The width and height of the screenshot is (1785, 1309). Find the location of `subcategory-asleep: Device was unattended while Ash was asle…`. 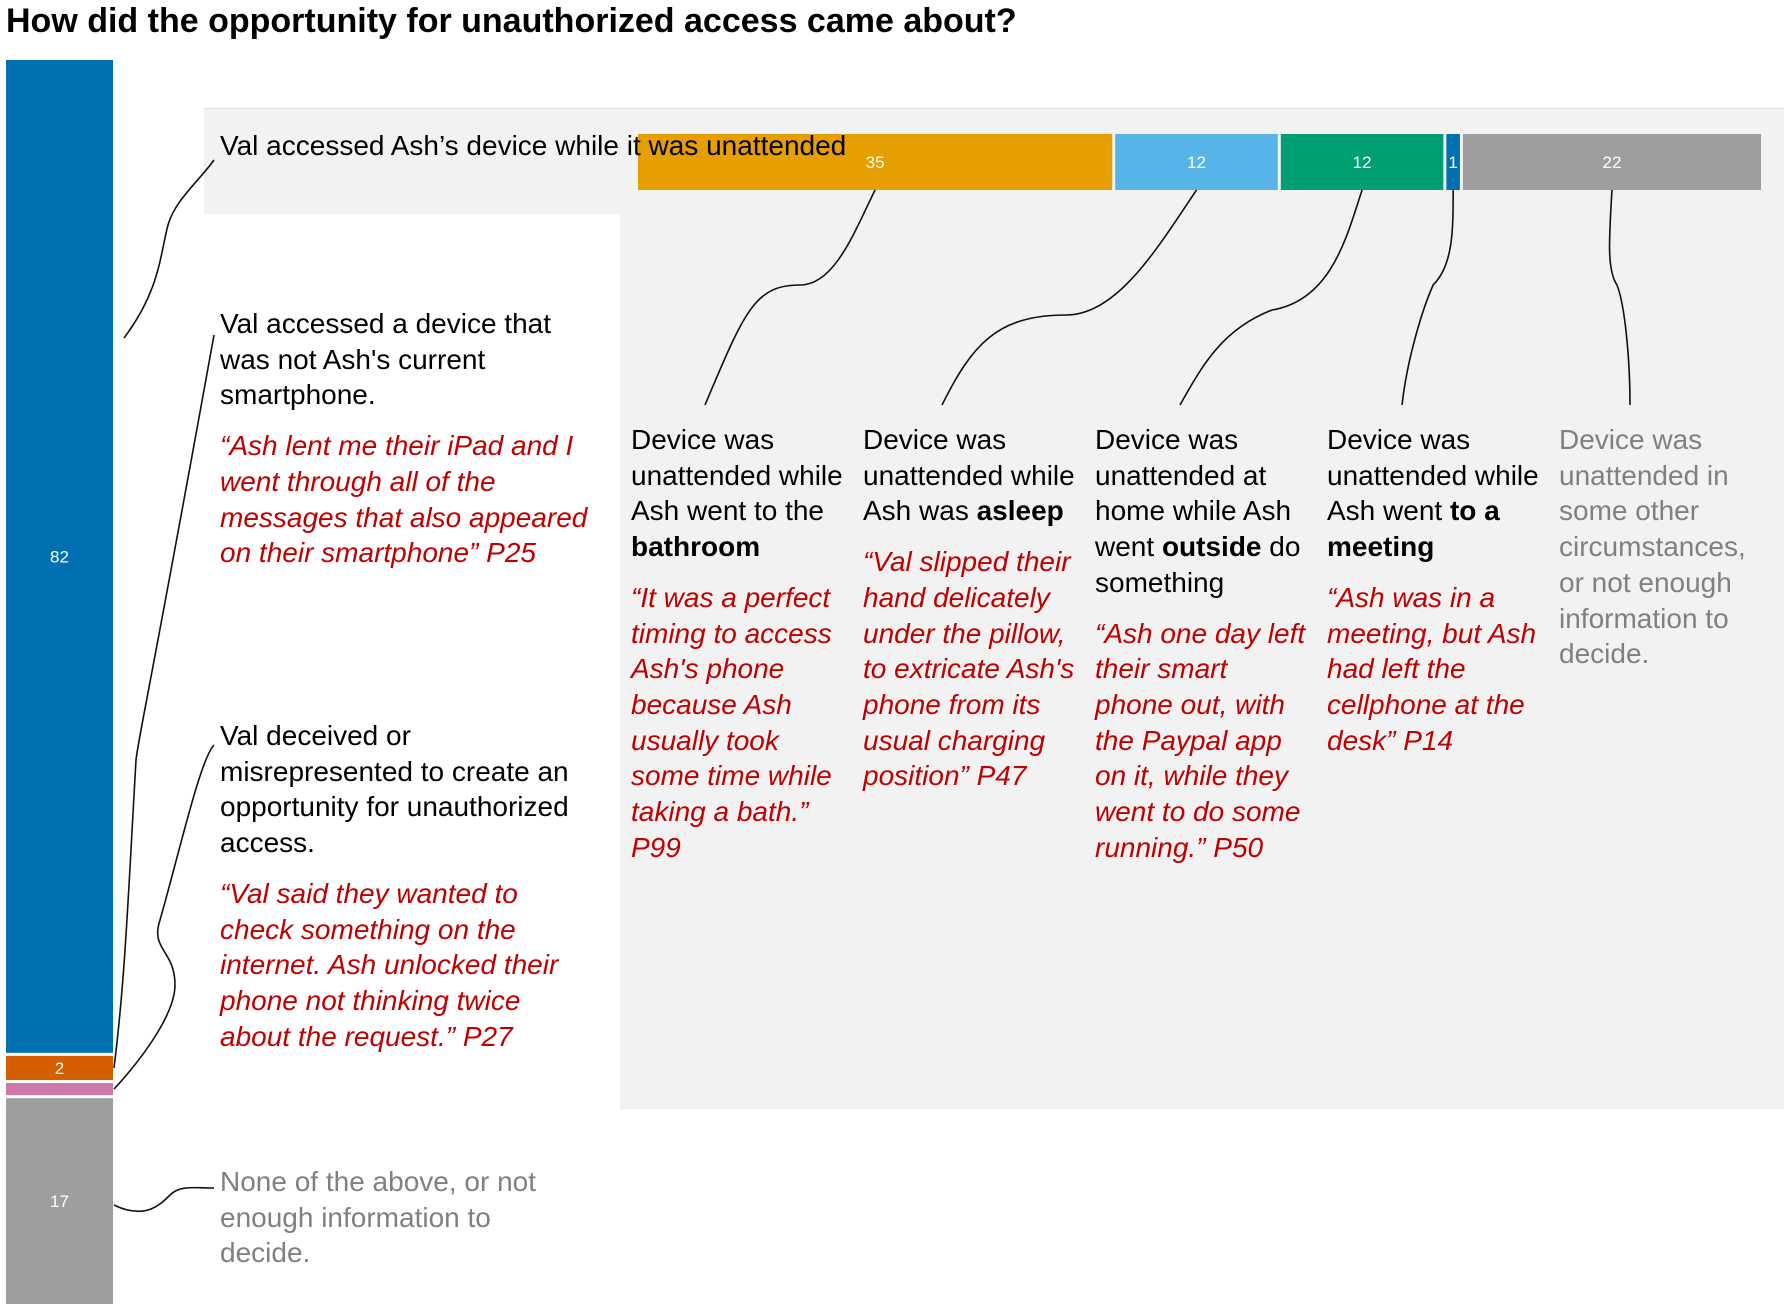

subcategory-asleep: Device was unattended while Ash was asle… is located at coordinates (970, 608).